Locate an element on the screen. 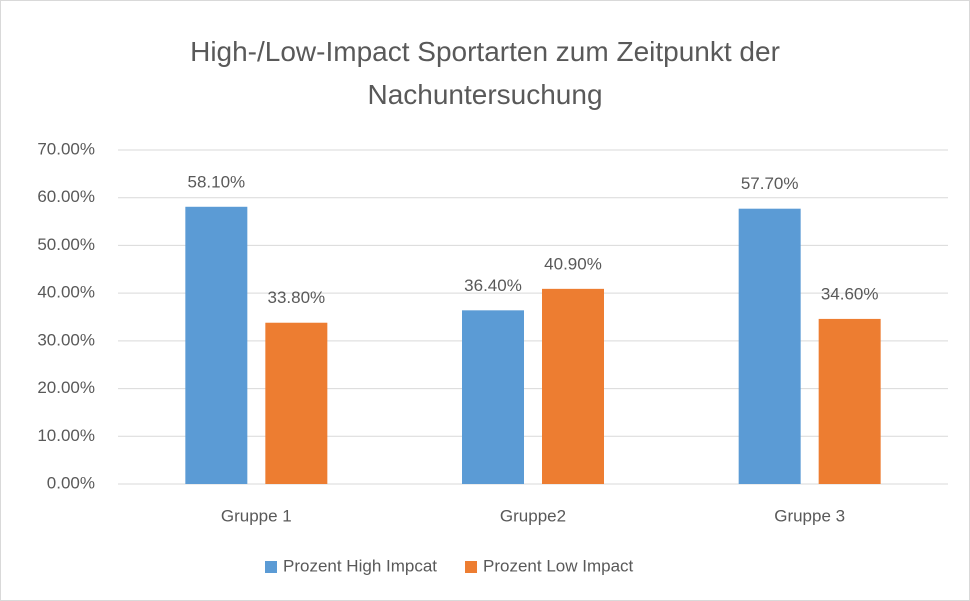  value-label: 57.70% is located at coordinates (770, 183).